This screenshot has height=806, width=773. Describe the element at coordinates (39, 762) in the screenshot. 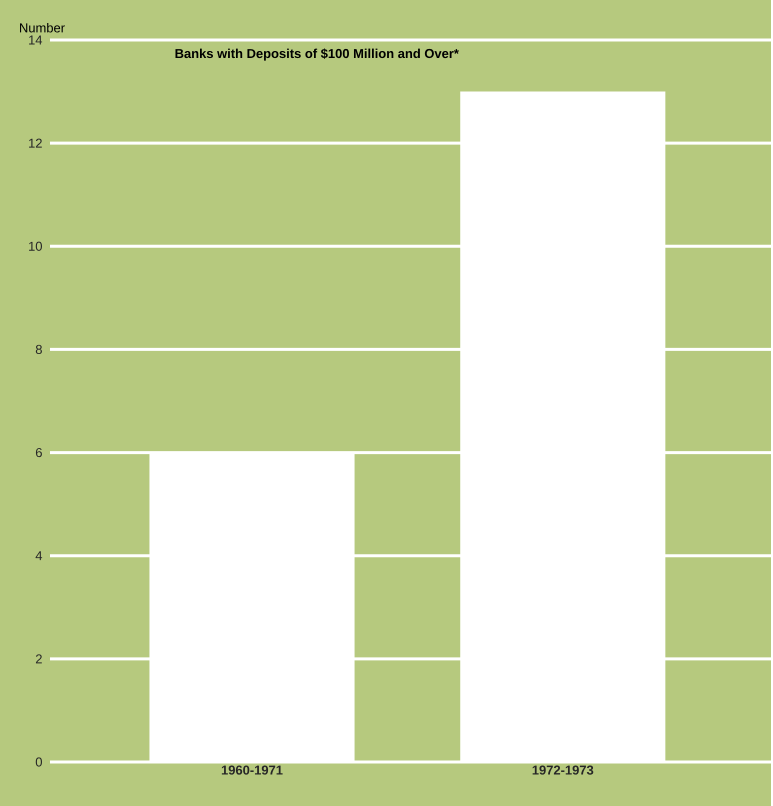

I see `y-tick-label: 0` at that location.